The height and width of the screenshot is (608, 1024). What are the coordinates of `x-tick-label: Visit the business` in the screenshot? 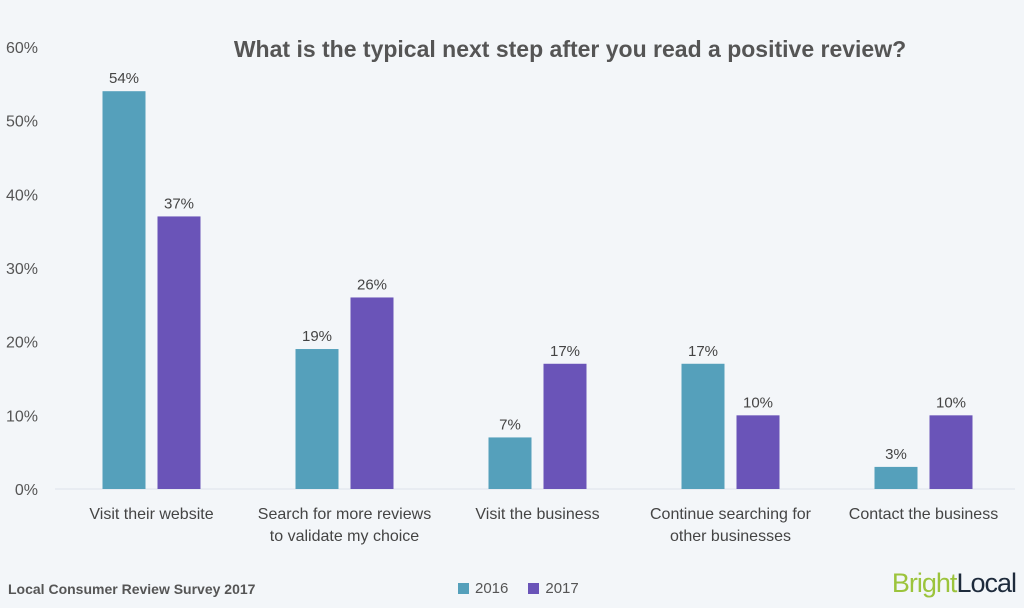 It's located at (537, 514).